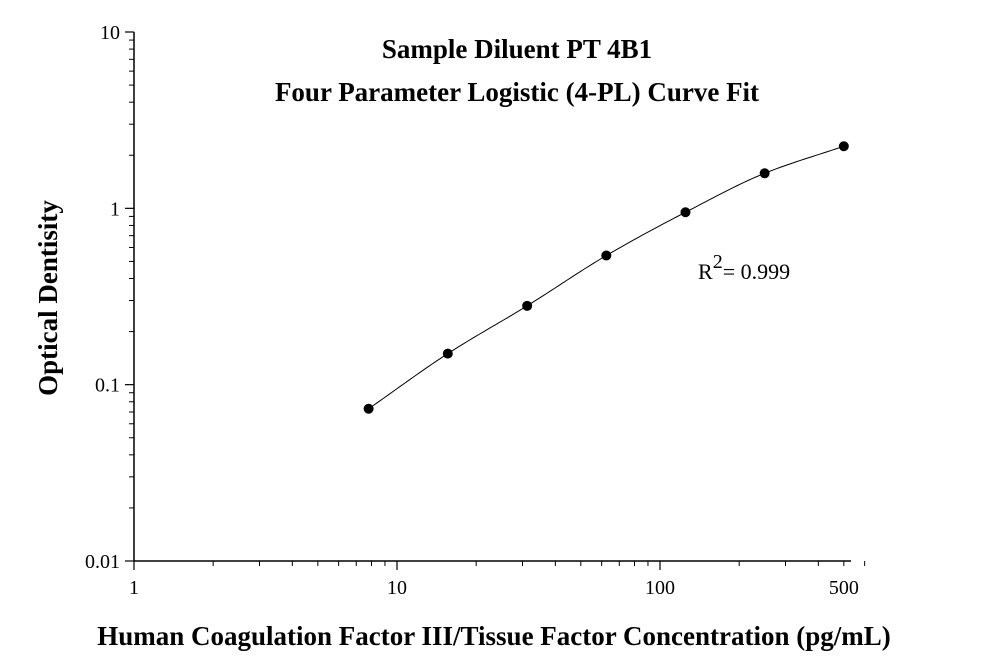 This screenshot has height=663, width=991. What do you see at coordinates (718, 262) in the screenshot?
I see `r-squared-superscript: 2` at bounding box center [718, 262].